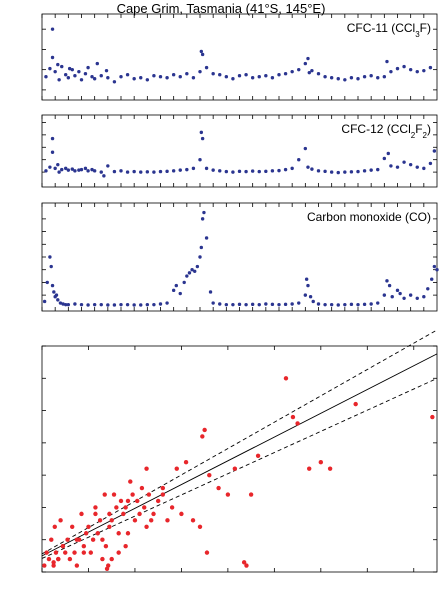 The width and height of the screenshot is (439, 594). I want to click on species-label-text: F, so click(418, 129).